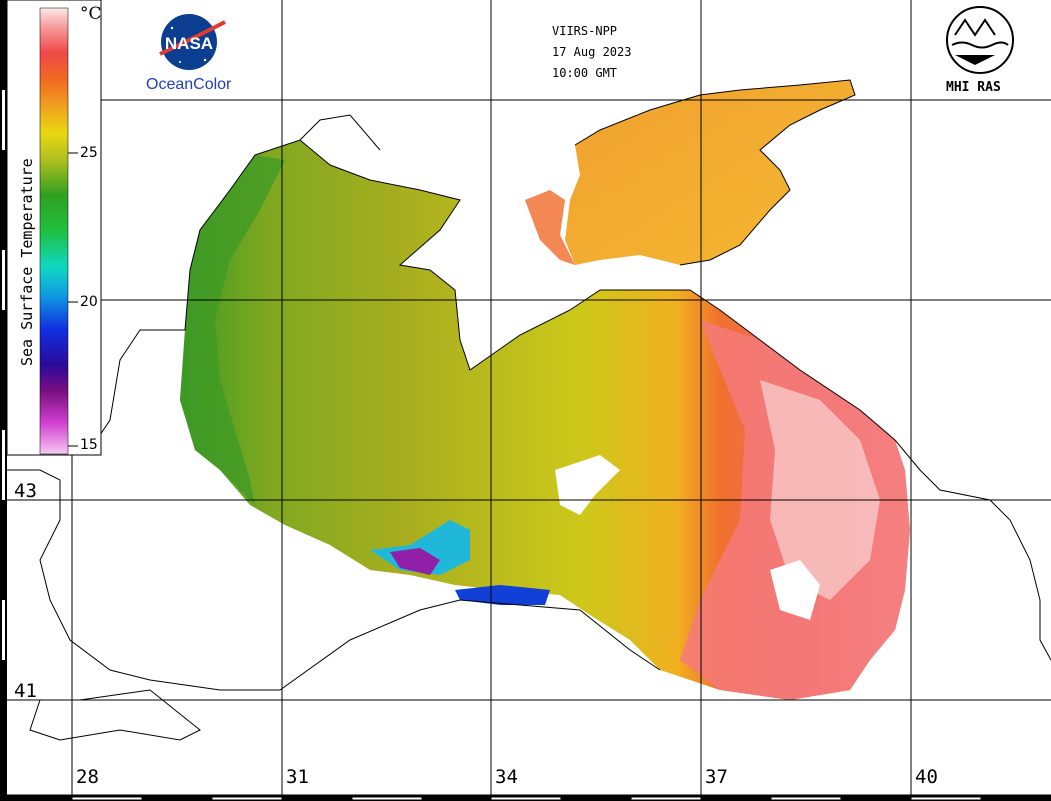  What do you see at coordinates (716, 777) in the screenshot?
I see `longitude-label: 37` at bounding box center [716, 777].